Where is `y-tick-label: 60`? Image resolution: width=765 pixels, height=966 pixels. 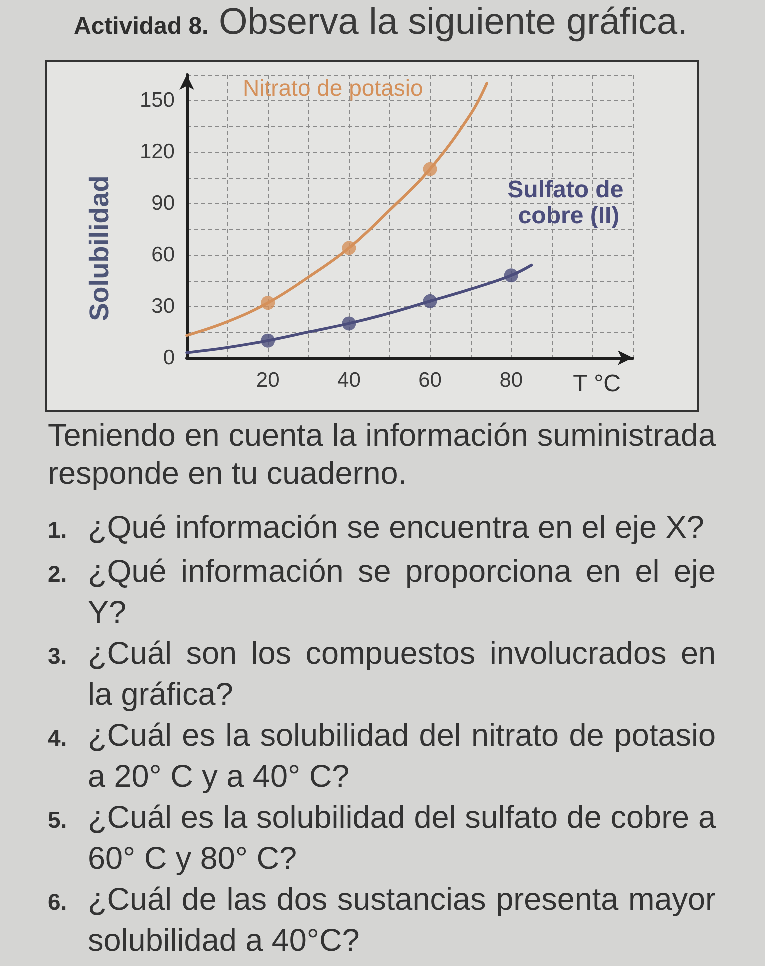 y-tick-label: 60 is located at coordinates (163, 255).